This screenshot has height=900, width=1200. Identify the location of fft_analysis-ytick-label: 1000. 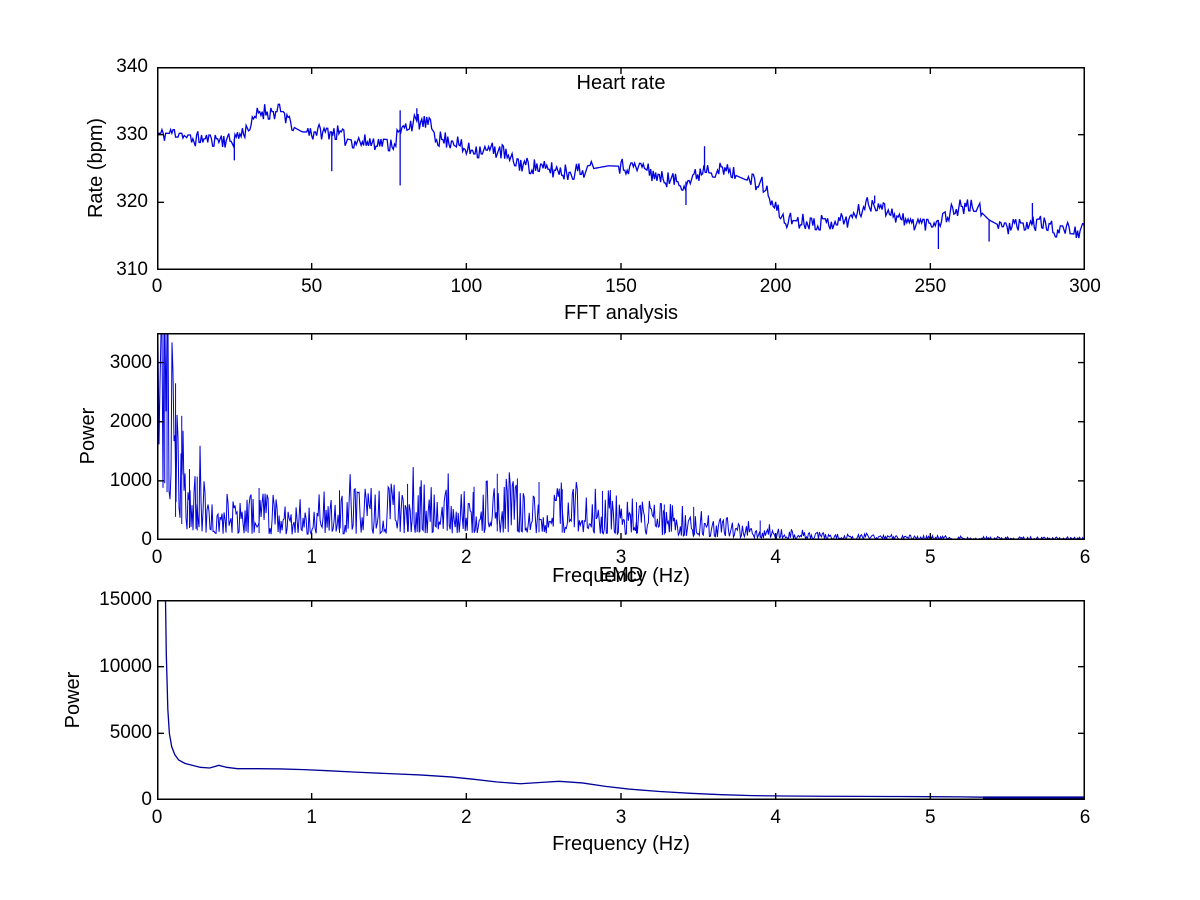
(130, 480).